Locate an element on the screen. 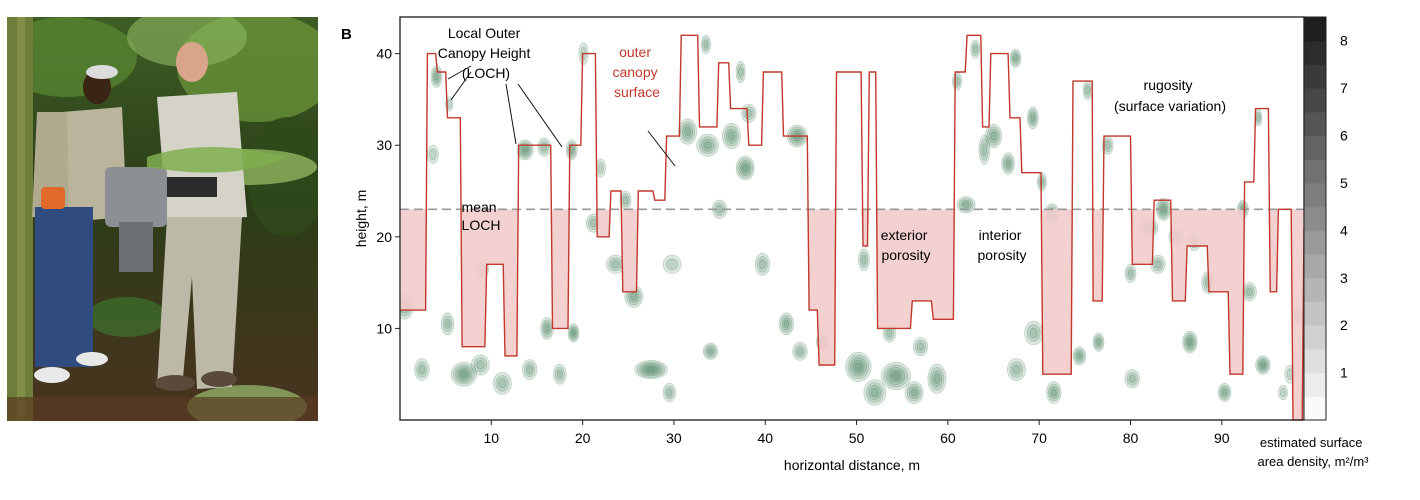  x-tick-label: 80 is located at coordinates (1131, 438).